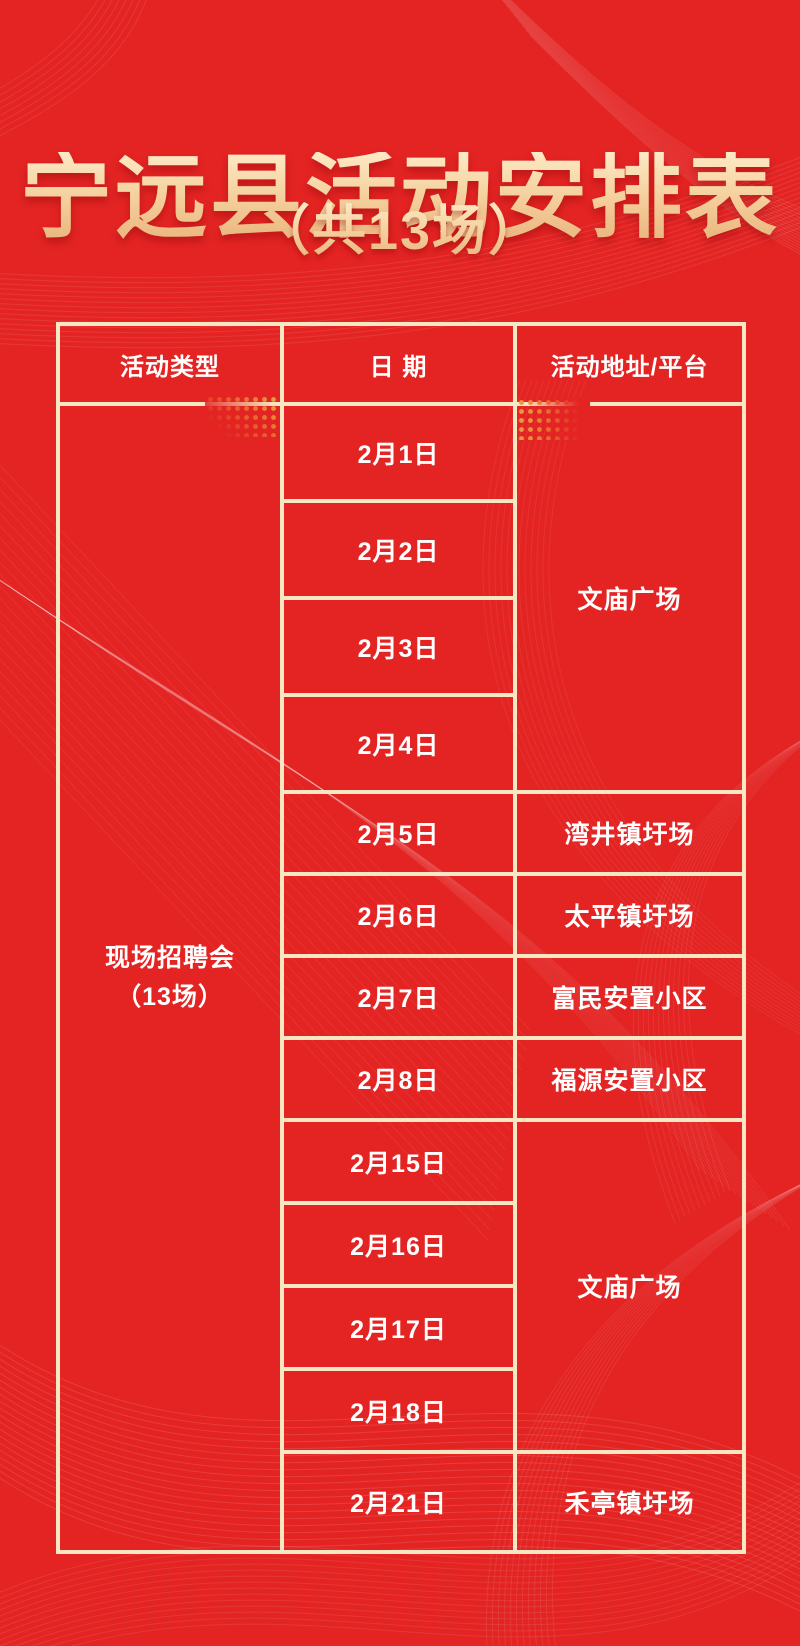 This screenshot has width=800, height=1646. I want to click on poster-subtitle: （共13场）, so click(400, 231).